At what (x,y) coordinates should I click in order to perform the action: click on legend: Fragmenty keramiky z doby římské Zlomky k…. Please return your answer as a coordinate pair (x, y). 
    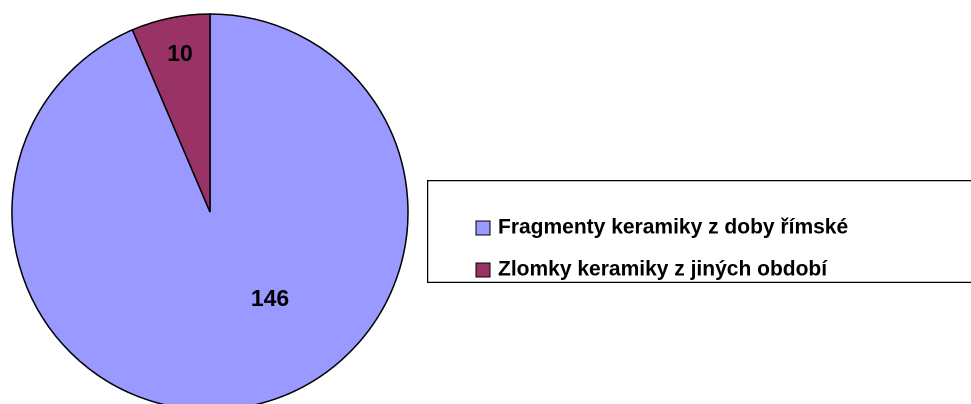
    Looking at the image, I should click on (699, 231).